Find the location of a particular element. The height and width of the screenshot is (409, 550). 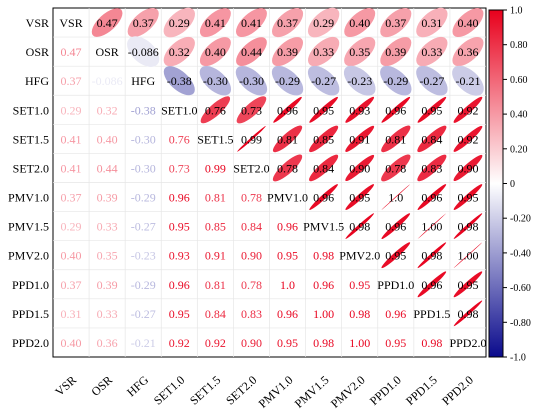

upper-value-label: 0.73 is located at coordinates (251, 110).